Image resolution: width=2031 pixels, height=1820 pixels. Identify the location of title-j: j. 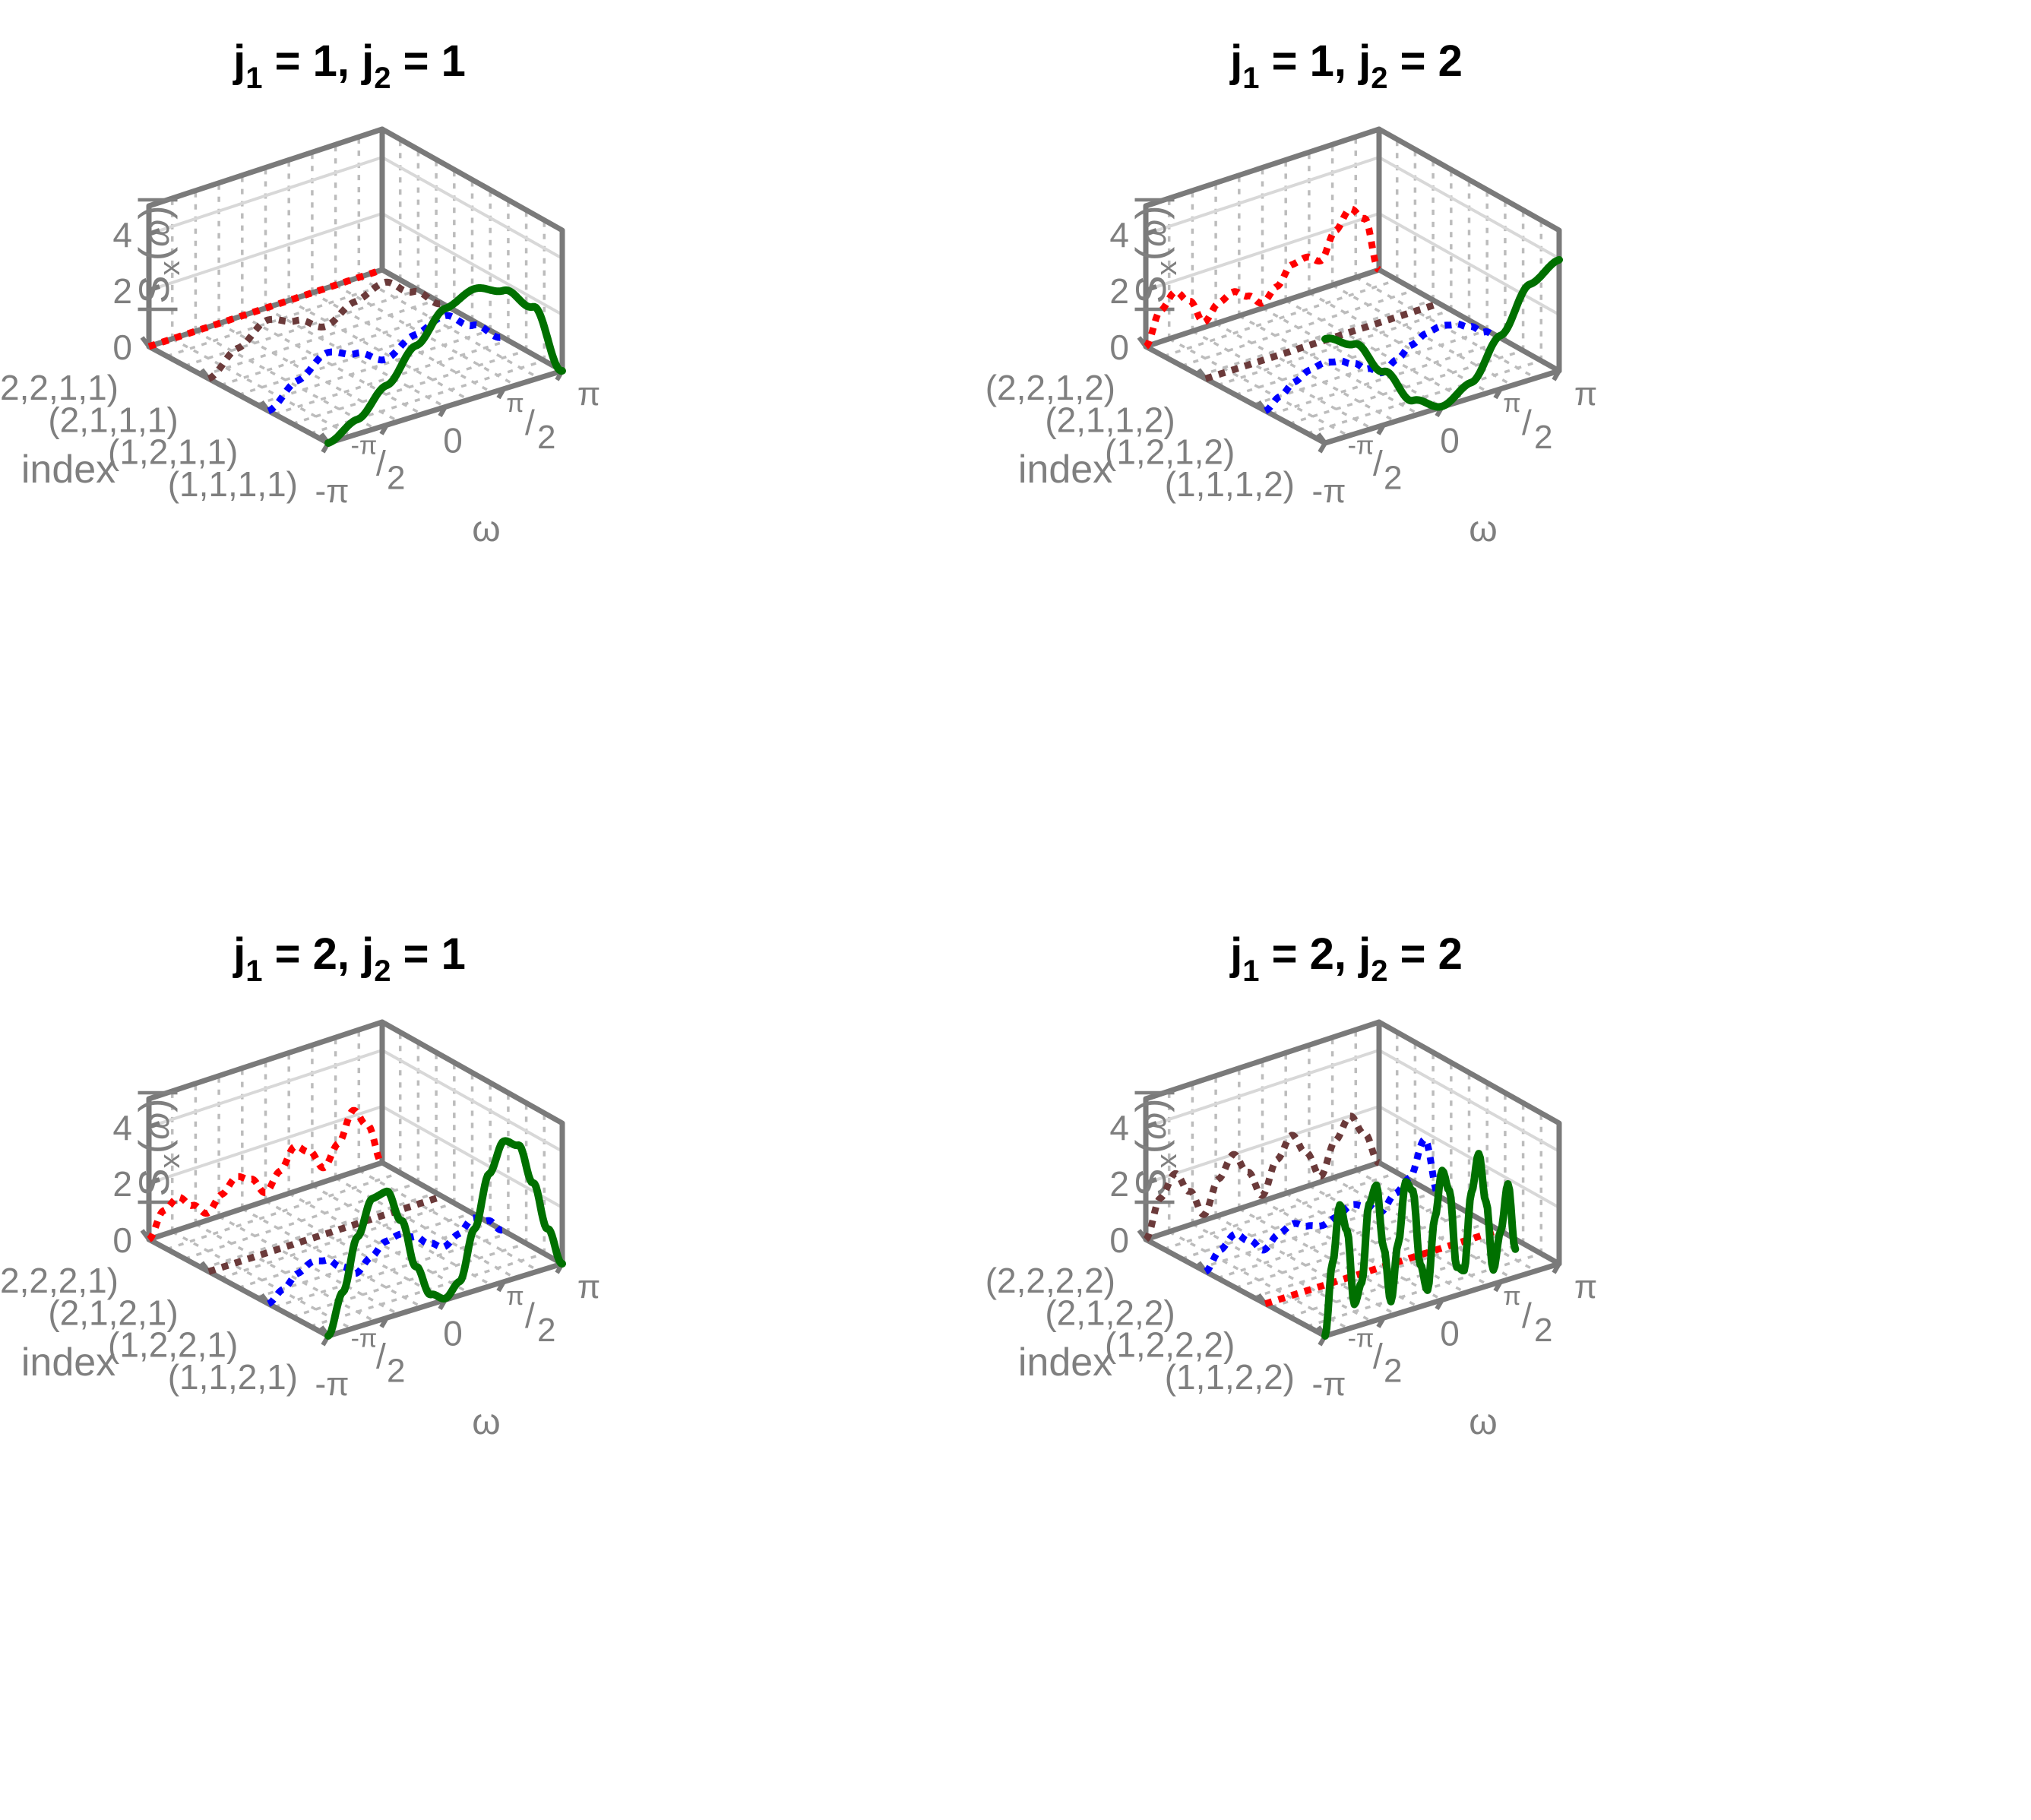
(1235, 61).